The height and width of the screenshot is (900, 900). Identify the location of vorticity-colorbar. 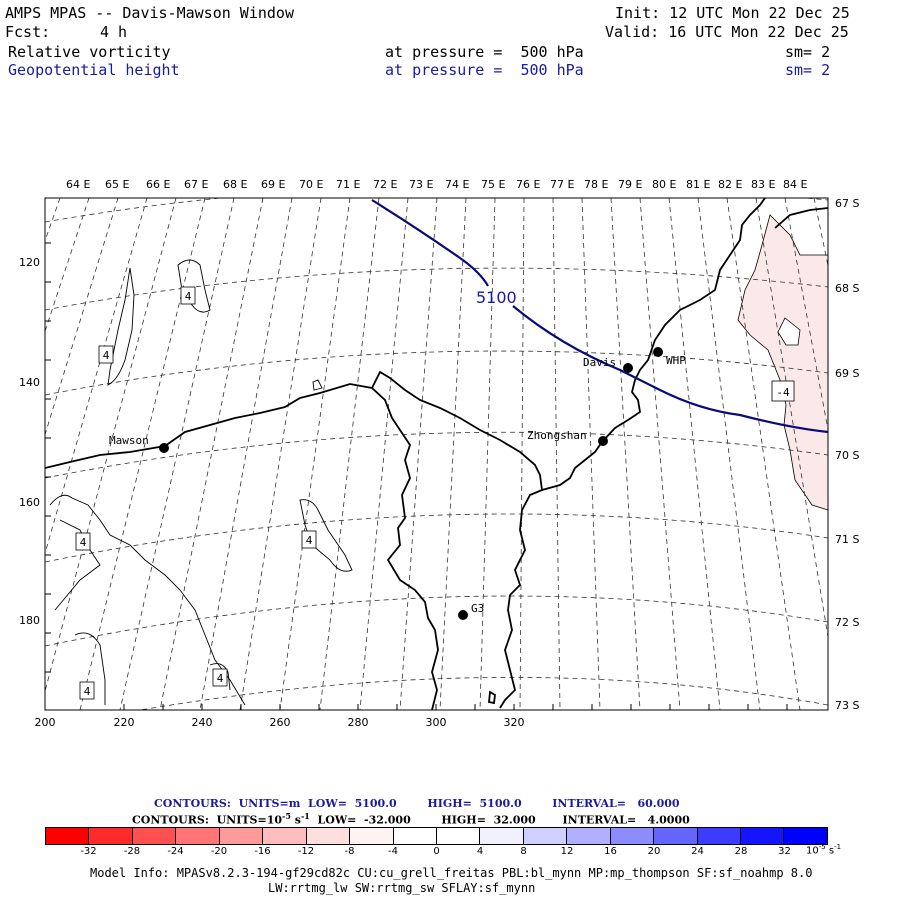
(436, 836).